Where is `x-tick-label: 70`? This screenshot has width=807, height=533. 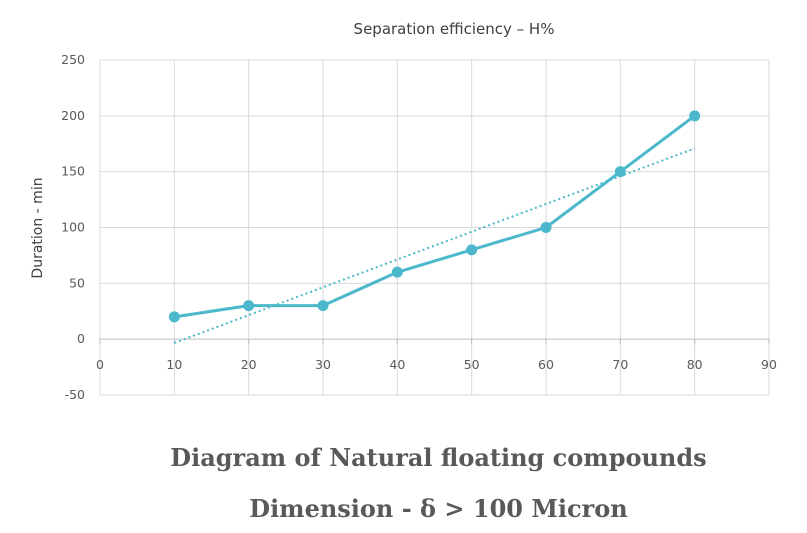
x-tick-label: 70 is located at coordinates (620, 364).